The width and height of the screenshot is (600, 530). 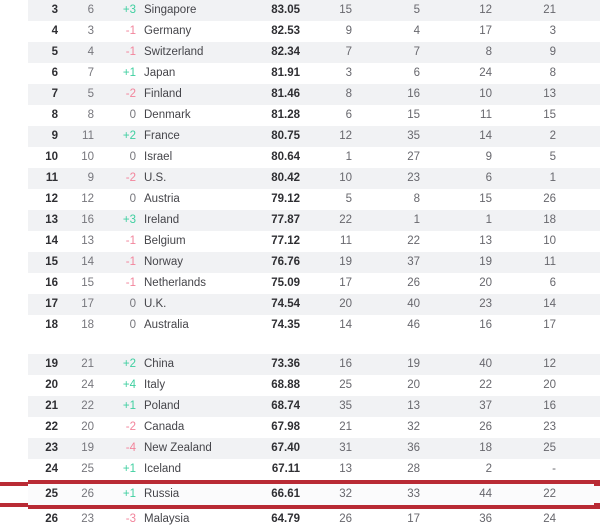 What do you see at coordinates (14, 505) in the screenshot?
I see `highlight-rule-bottom-left` at bounding box center [14, 505].